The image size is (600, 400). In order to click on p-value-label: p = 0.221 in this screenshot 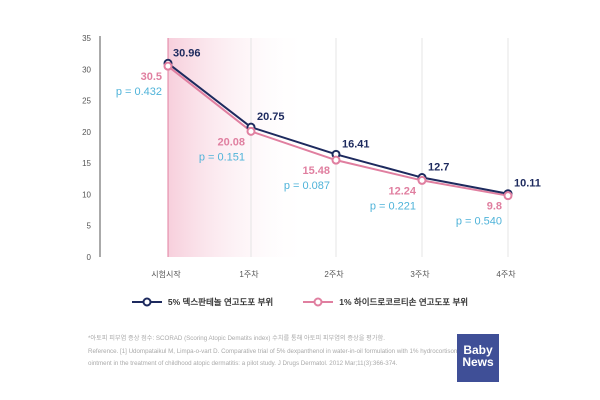, I will do `click(393, 206)`.